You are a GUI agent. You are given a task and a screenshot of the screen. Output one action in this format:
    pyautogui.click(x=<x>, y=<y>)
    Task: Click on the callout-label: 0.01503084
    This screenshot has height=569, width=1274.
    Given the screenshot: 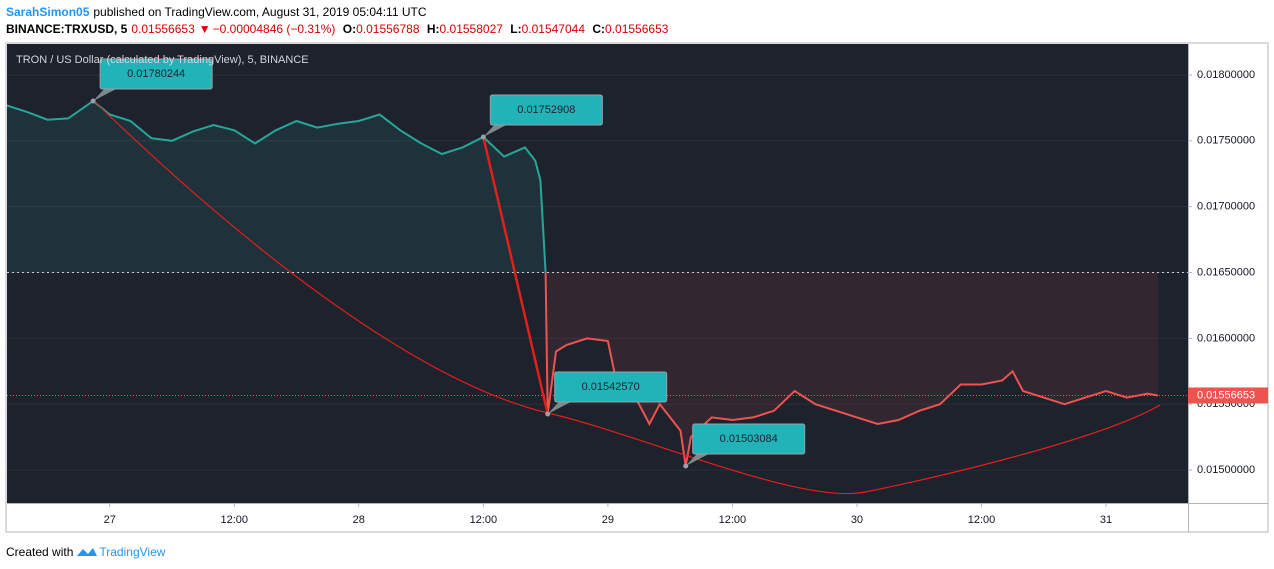 What is the action you would take?
    pyautogui.click(x=749, y=439)
    